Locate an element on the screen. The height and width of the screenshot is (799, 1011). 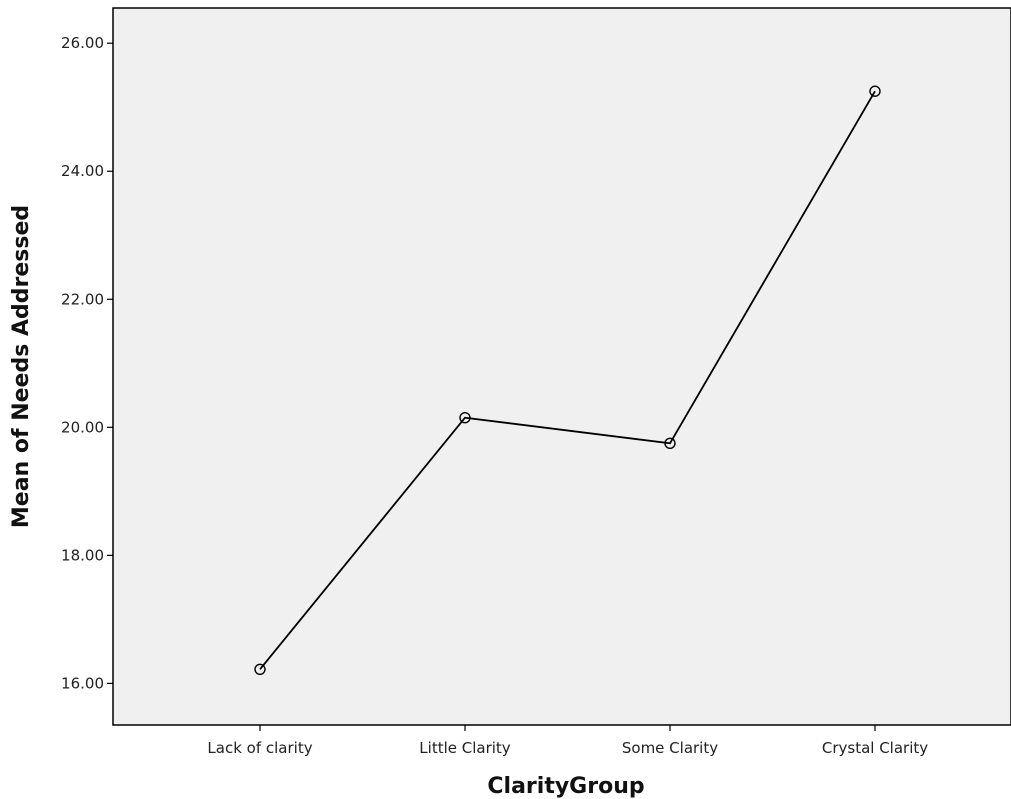
y-tick-label: 24.00 is located at coordinates (82, 171).